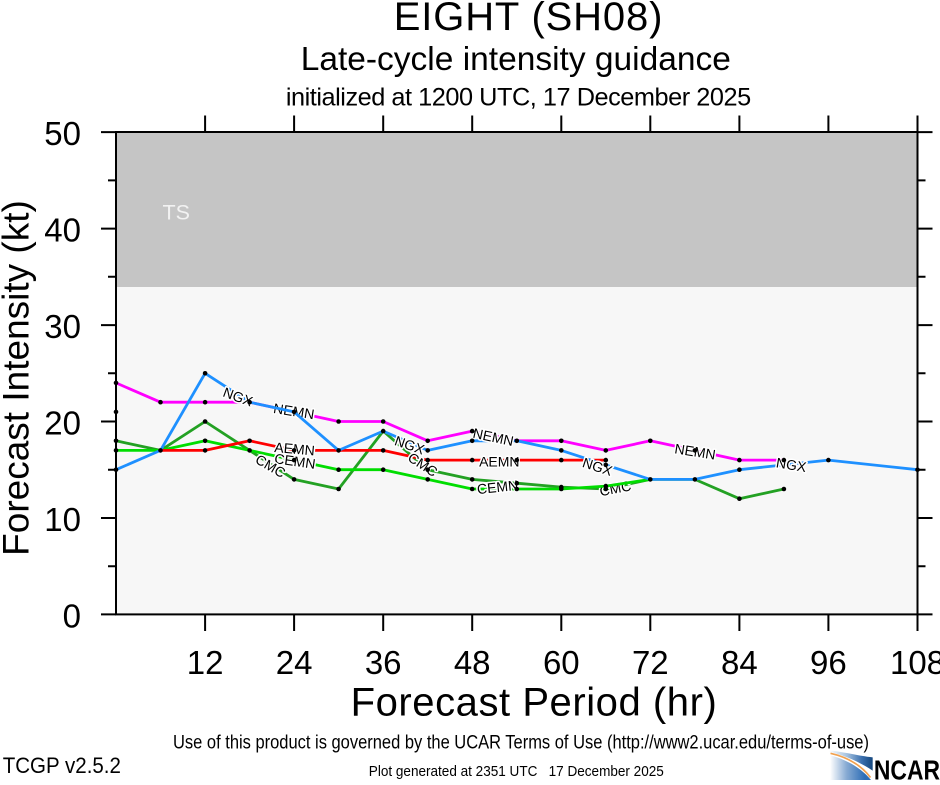  Describe the element at coordinates (62, 230) in the screenshot. I see `svg-text: 40` at that location.